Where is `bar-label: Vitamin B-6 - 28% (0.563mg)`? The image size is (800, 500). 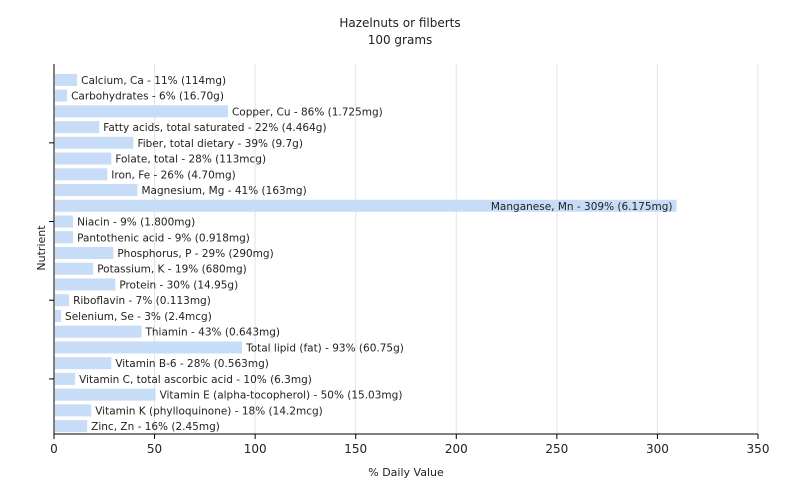
bar-label: Vitamin B-6 - 28% (0.563mg) is located at coordinates (192, 364).